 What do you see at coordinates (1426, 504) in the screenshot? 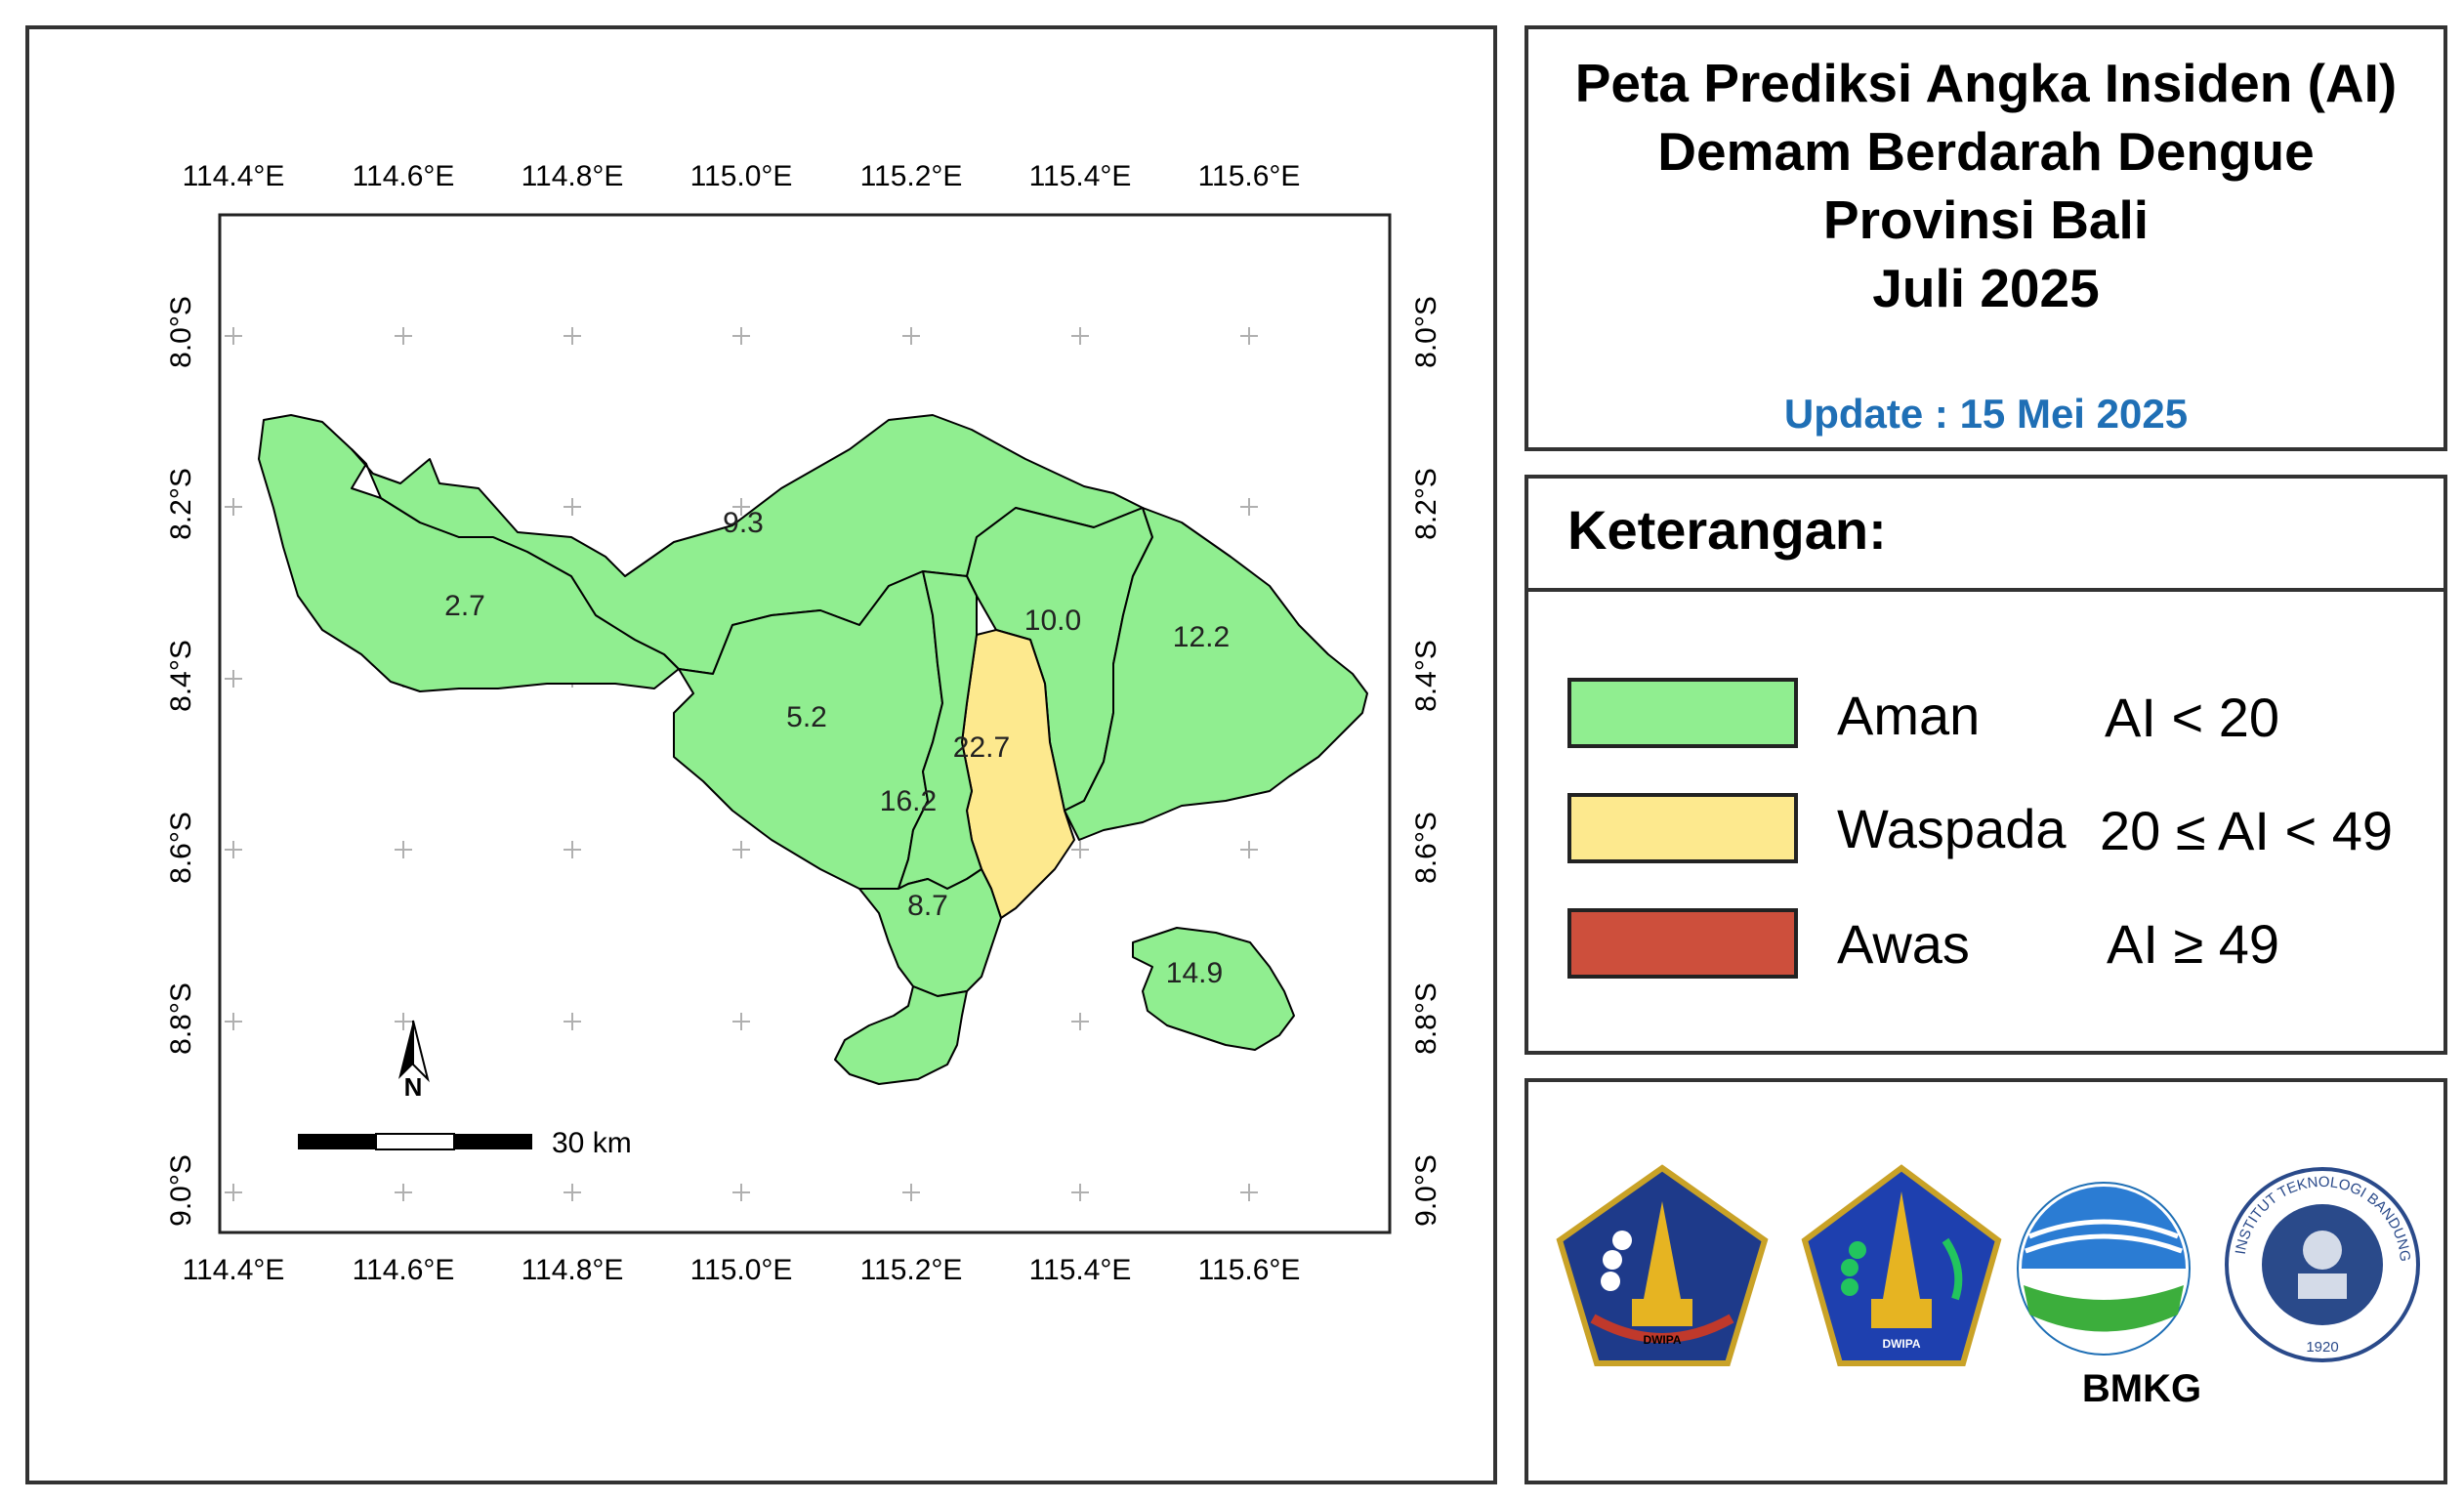
I see `lat-label: 8.2°S` at bounding box center [1426, 504].